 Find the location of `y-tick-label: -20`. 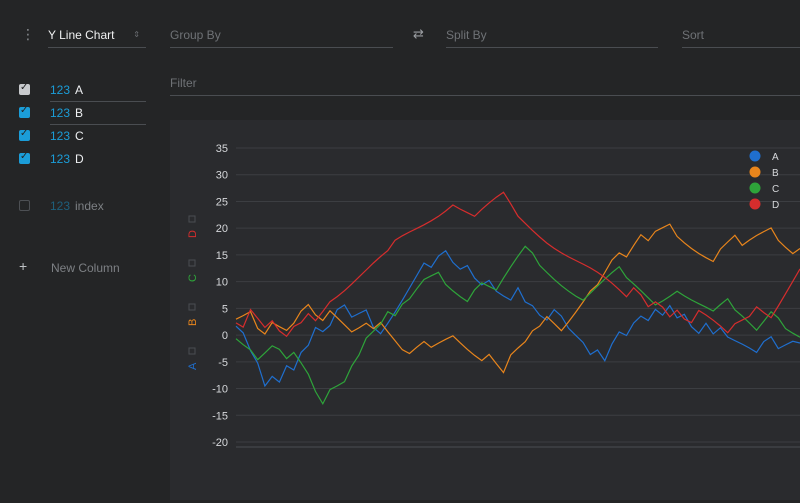

y-tick-label: -20 is located at coordinates (220, 443).